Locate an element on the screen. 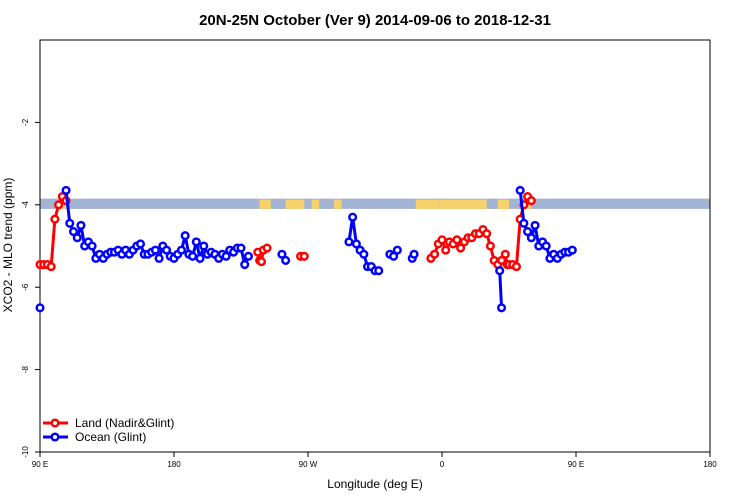 This screenshot has width=750, height=500. y-tick-label: -4 is located at coordinates (25, 205).